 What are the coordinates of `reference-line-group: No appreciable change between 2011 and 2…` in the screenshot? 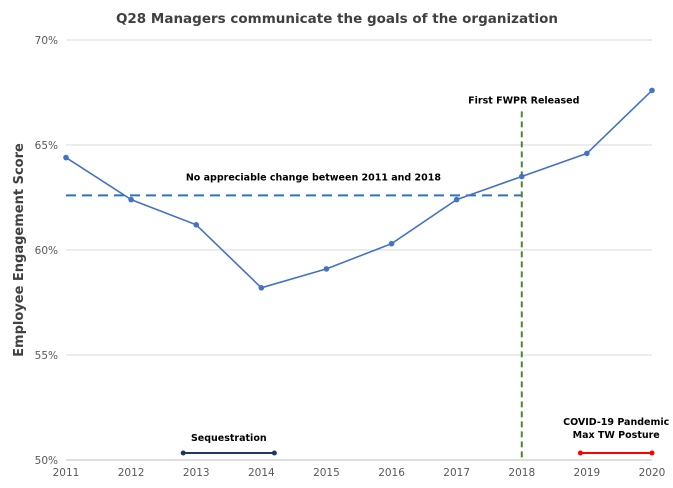 It's located at (294, 184).